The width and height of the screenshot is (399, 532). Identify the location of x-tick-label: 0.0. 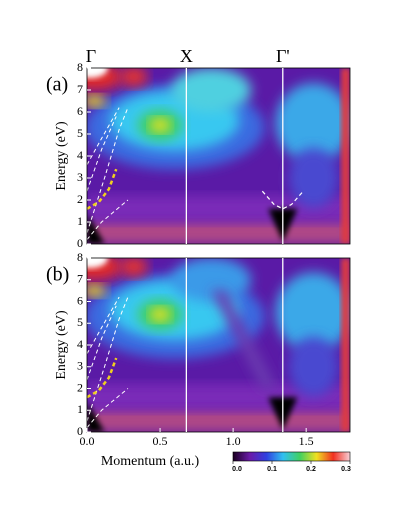
(87, 441).